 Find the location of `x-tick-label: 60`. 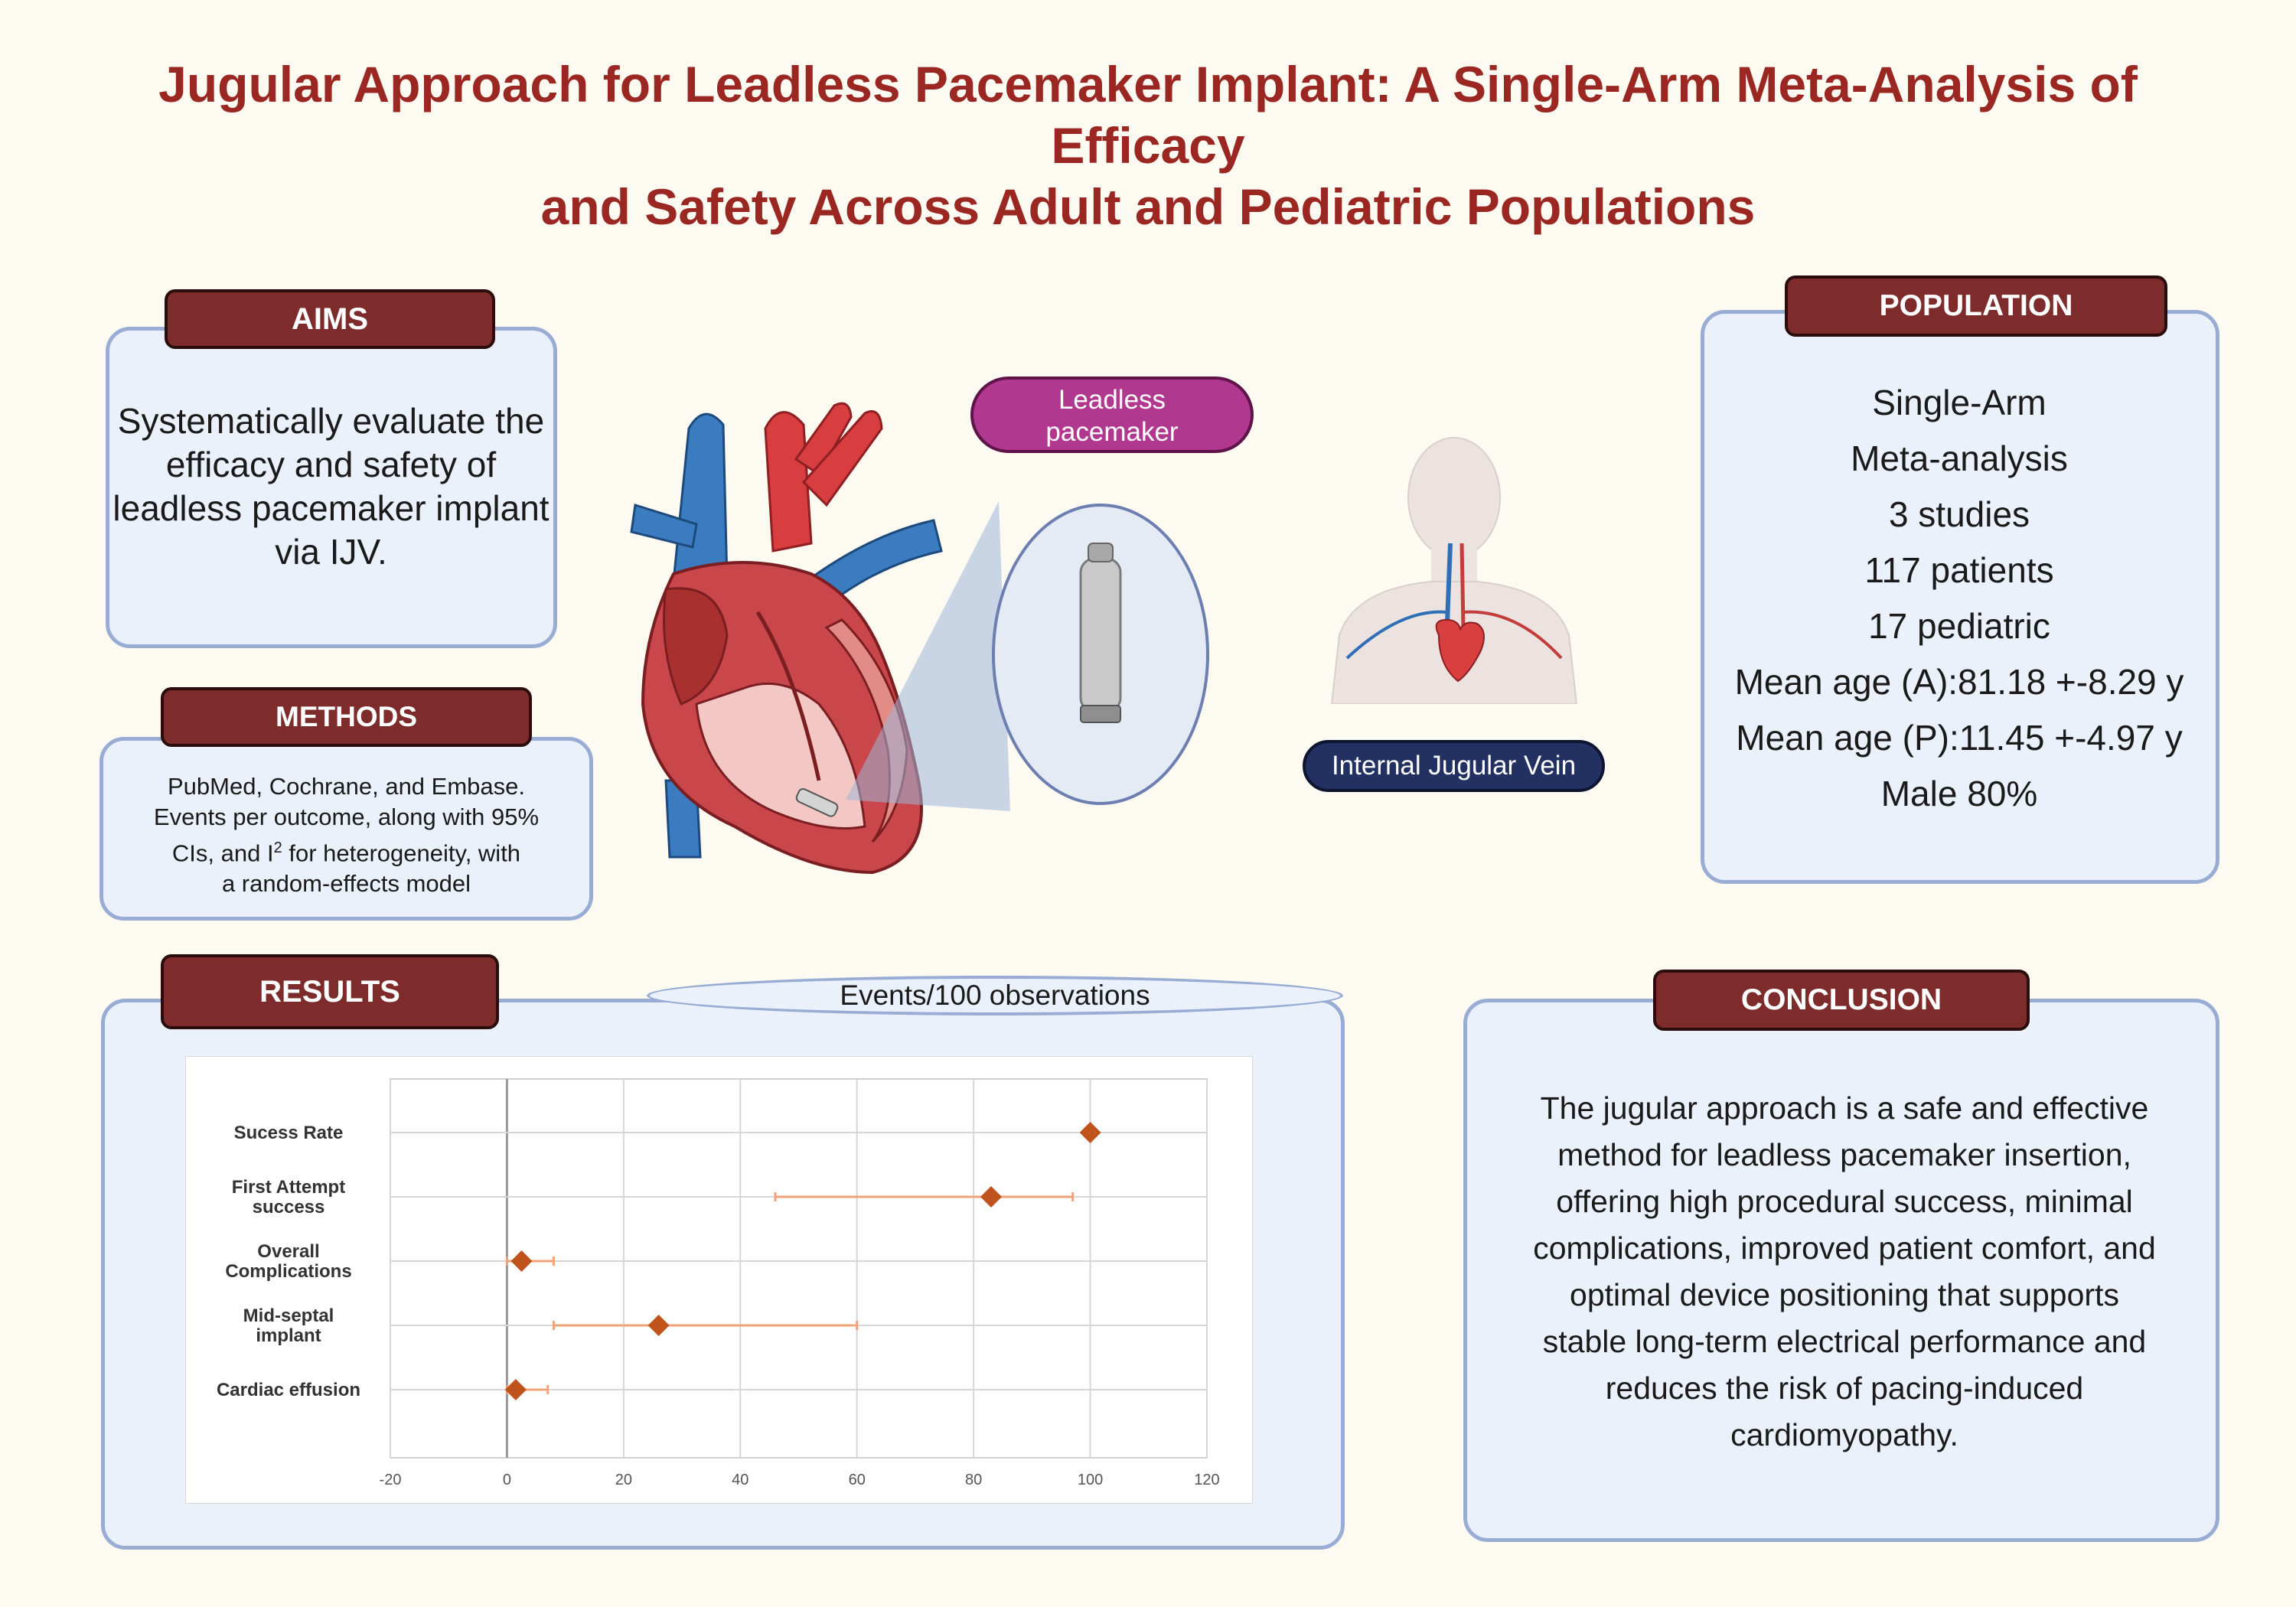

x-tick-label: 60 is located at coordinates (857, 1480).